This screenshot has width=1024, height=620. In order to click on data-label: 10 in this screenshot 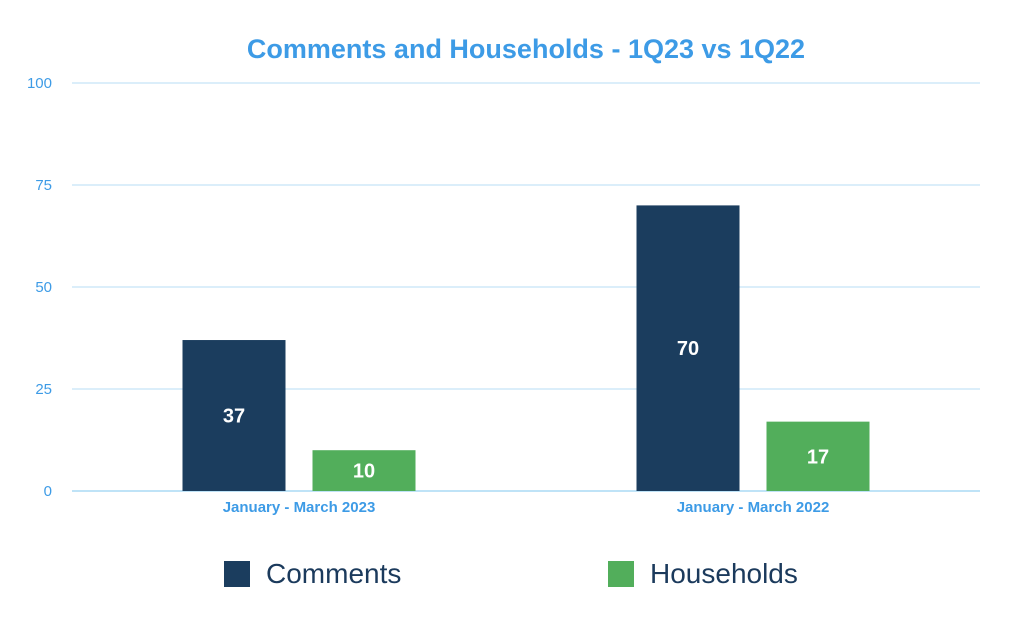, I will do `click(364, 472)`.